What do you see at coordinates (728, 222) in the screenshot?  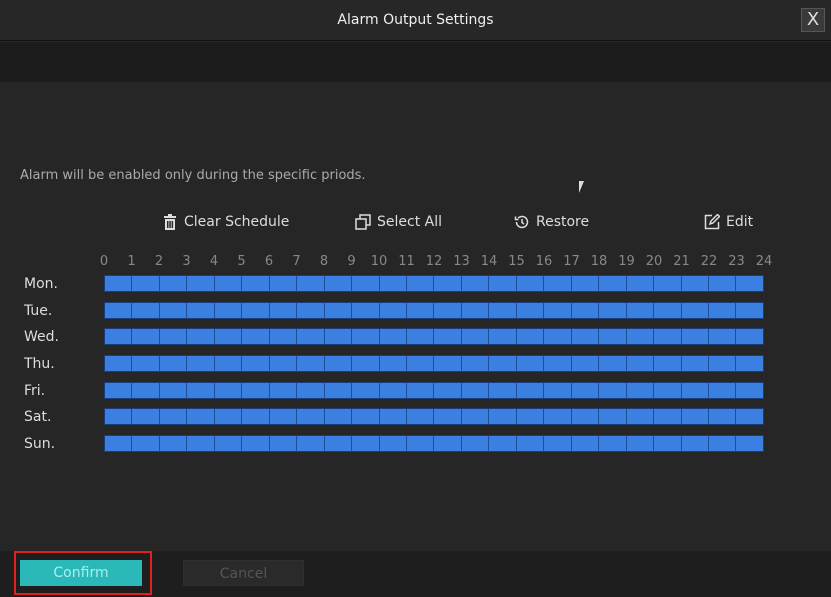 I see `edit-button: Edit` at bounding box center [728, 222].